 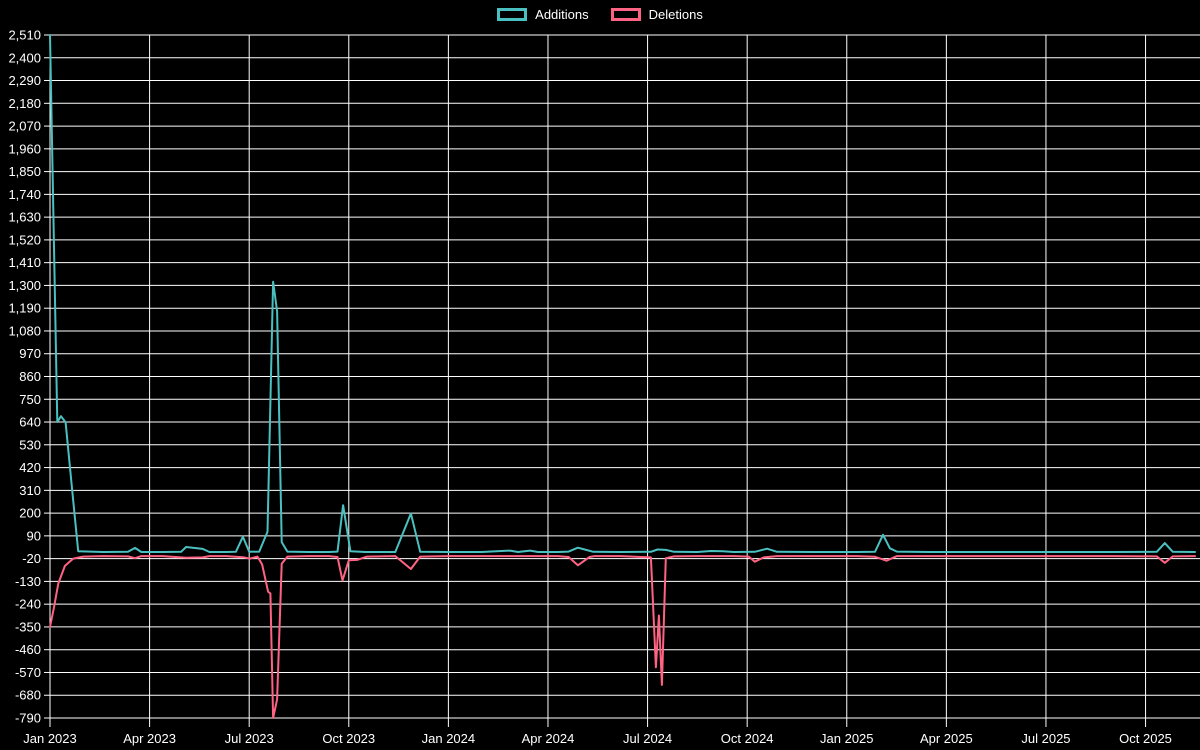 What do you see at coordinates (30, 376) in the screenshot?
I see `y-axis-tick-label: 860` at bounding box center [30, 376].